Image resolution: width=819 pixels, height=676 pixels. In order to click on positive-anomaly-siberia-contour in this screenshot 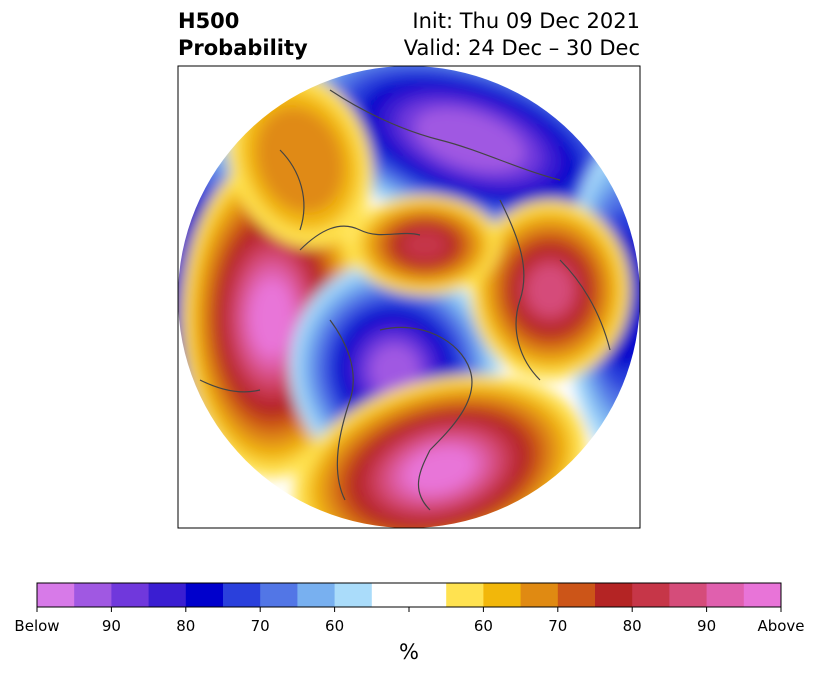, I will do `click(550, 290)`.